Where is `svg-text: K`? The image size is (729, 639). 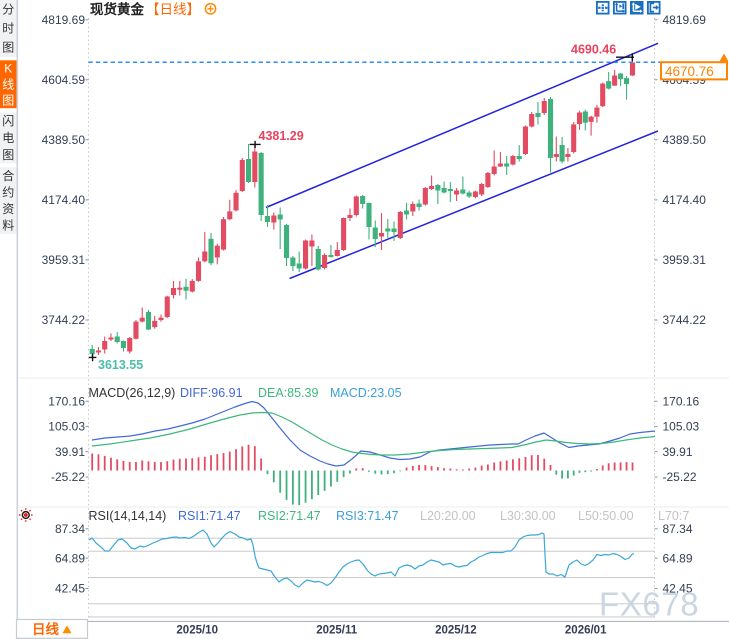 svg-text: K is located at coordinates (8, 69).